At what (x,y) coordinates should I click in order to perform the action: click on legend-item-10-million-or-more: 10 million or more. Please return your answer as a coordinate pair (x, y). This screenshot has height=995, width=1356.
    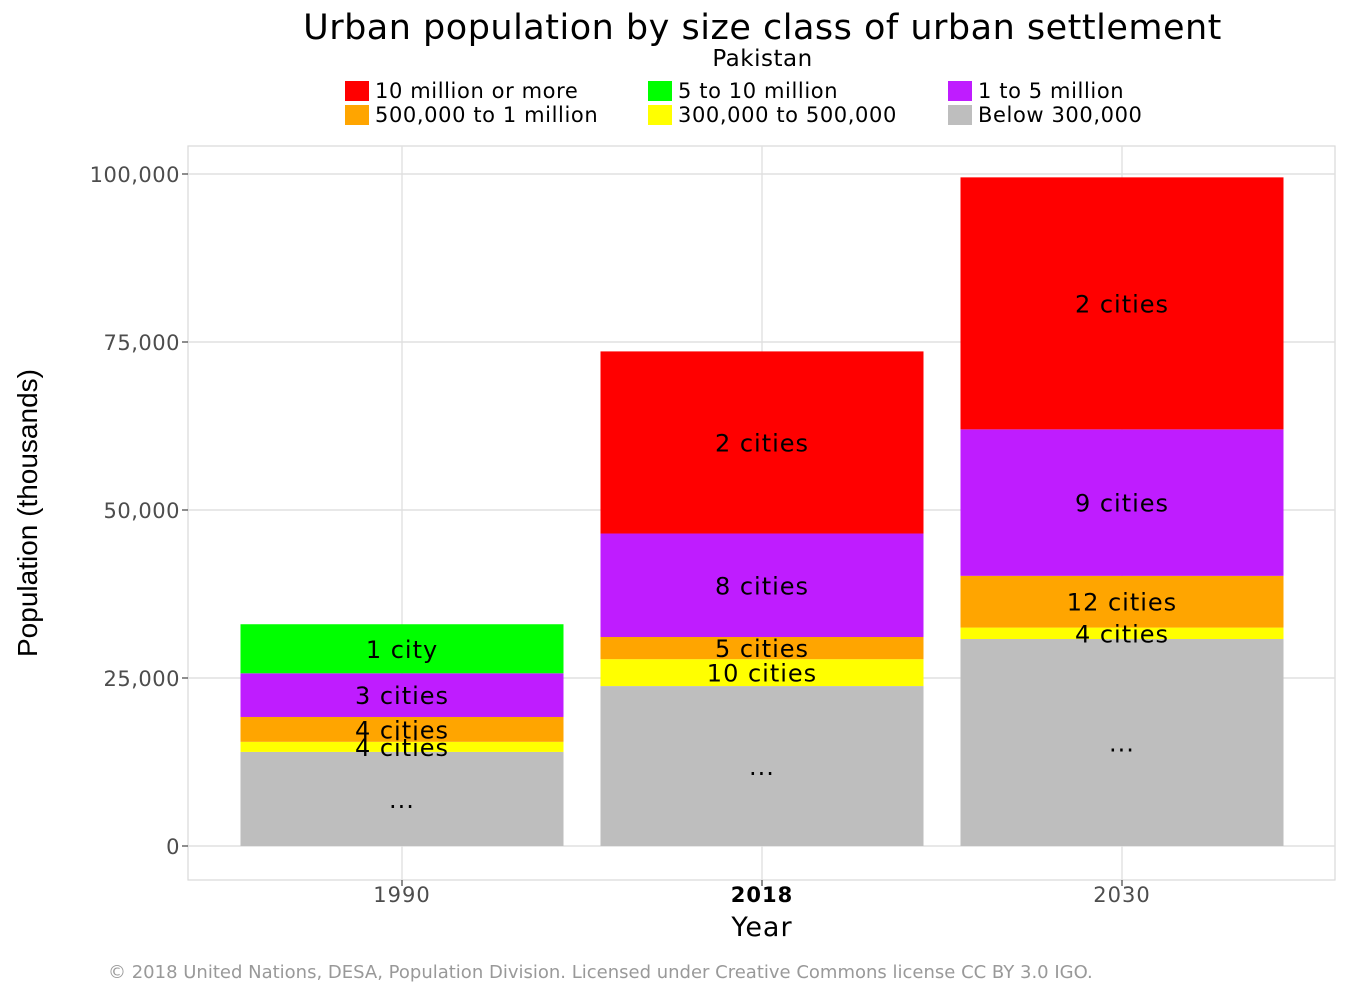
    Looking at the image, I should click on (462, 91).